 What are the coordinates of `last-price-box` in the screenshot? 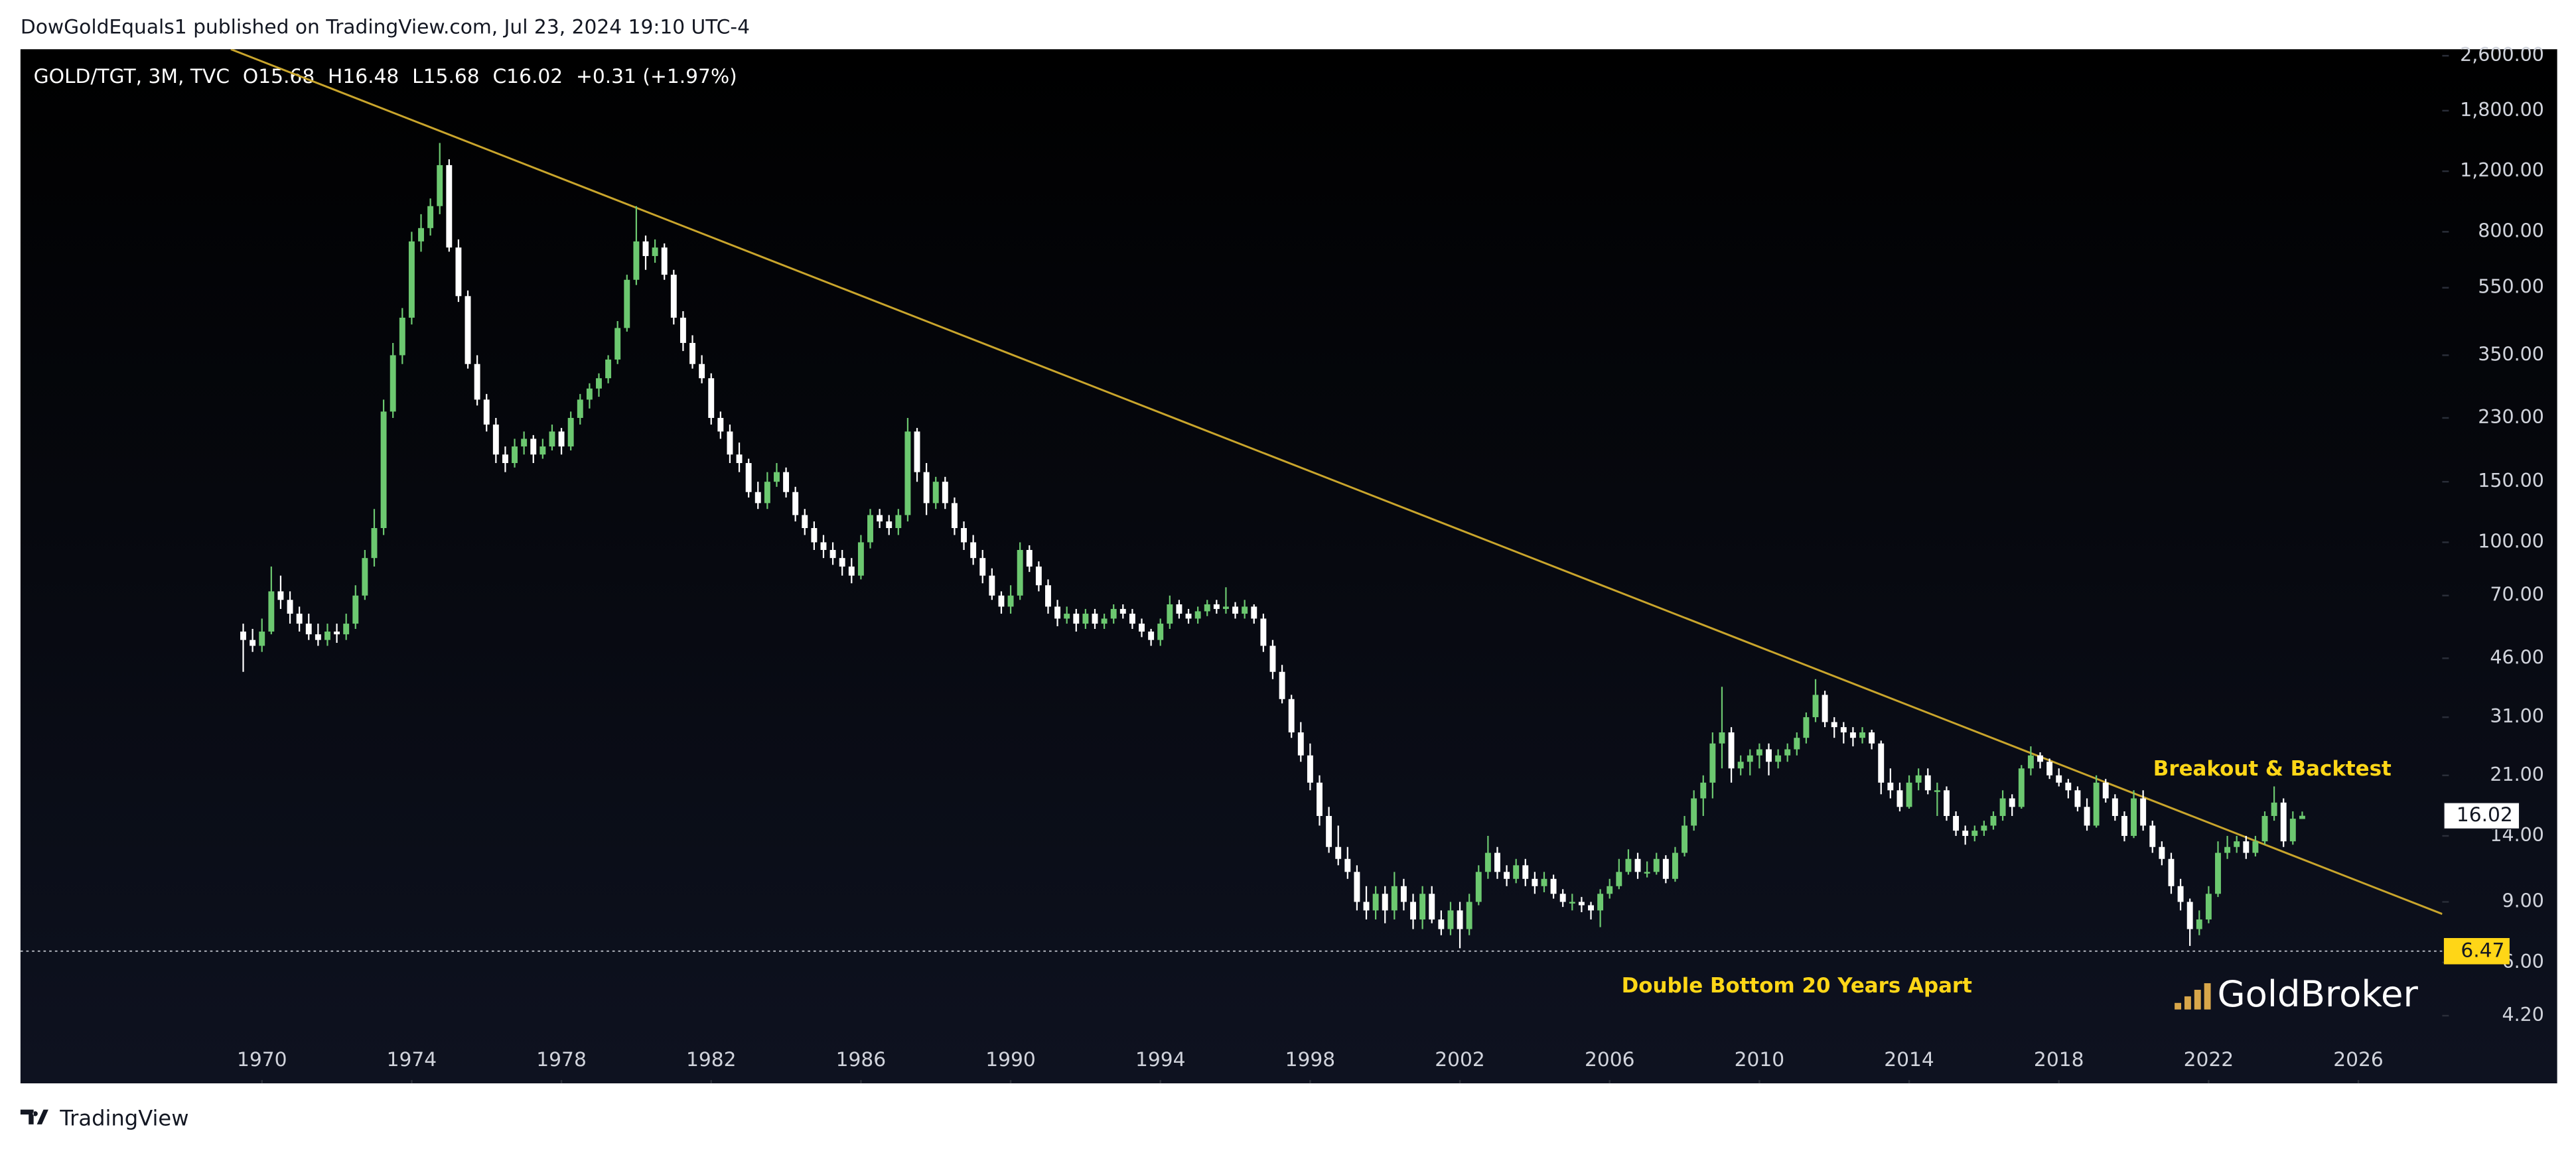 It's located at (2482, 816).